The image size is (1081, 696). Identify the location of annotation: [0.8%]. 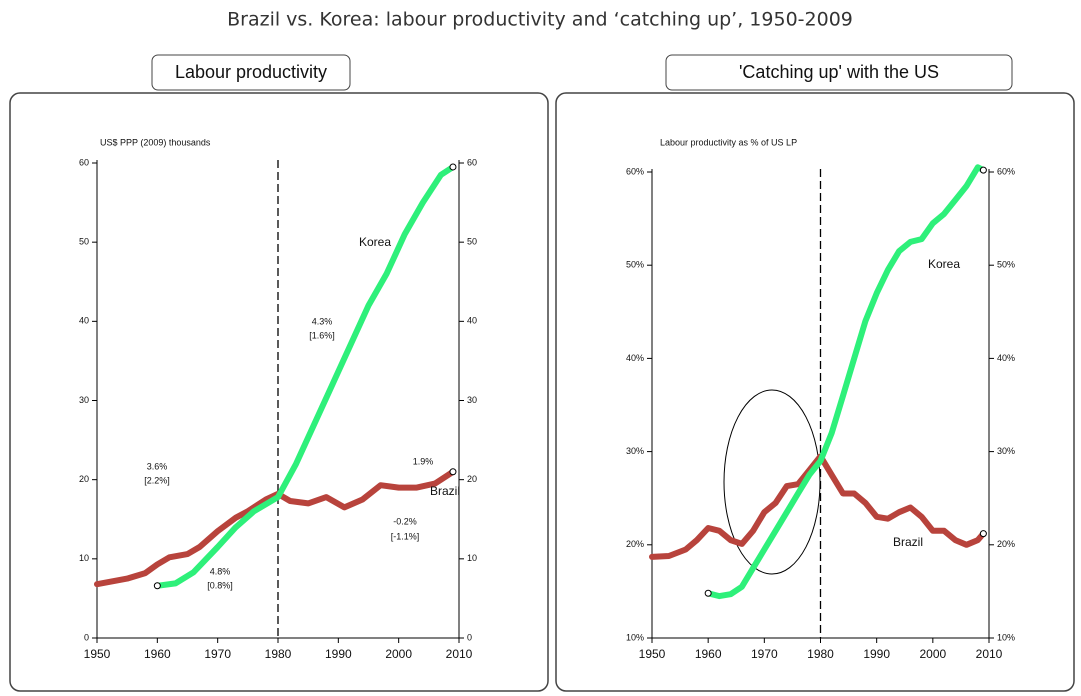
(220, 585).